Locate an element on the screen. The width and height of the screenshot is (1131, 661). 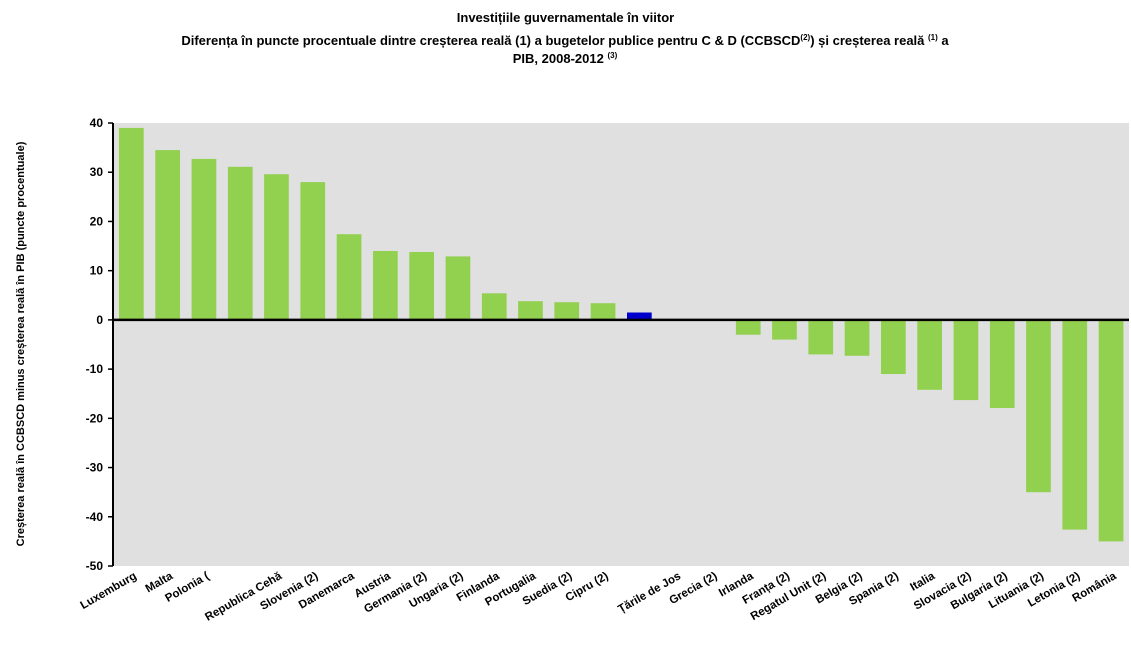
x-tick-label: Luxemburg is located at coordinates (109, 591).